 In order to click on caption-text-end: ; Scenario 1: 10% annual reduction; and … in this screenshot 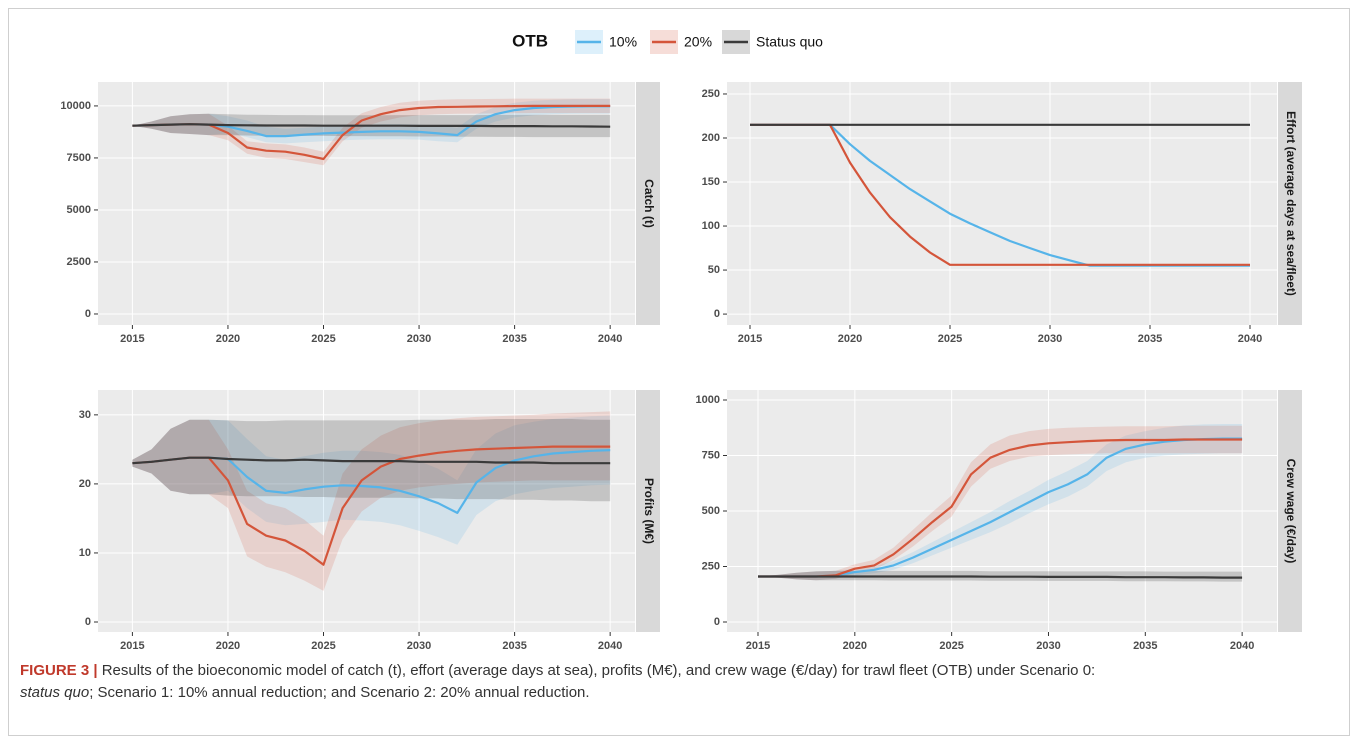, I will do `click(339, 692)`.